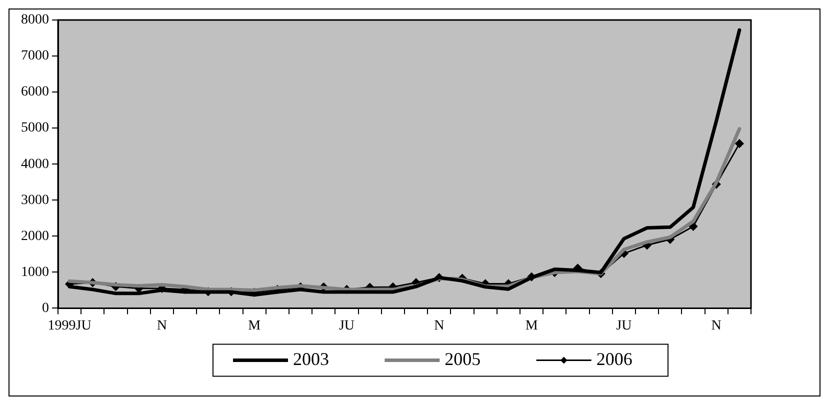  Describe the element at coordinates (614, 358) in the screenshot. I see `legend-label: 2006` at that location.